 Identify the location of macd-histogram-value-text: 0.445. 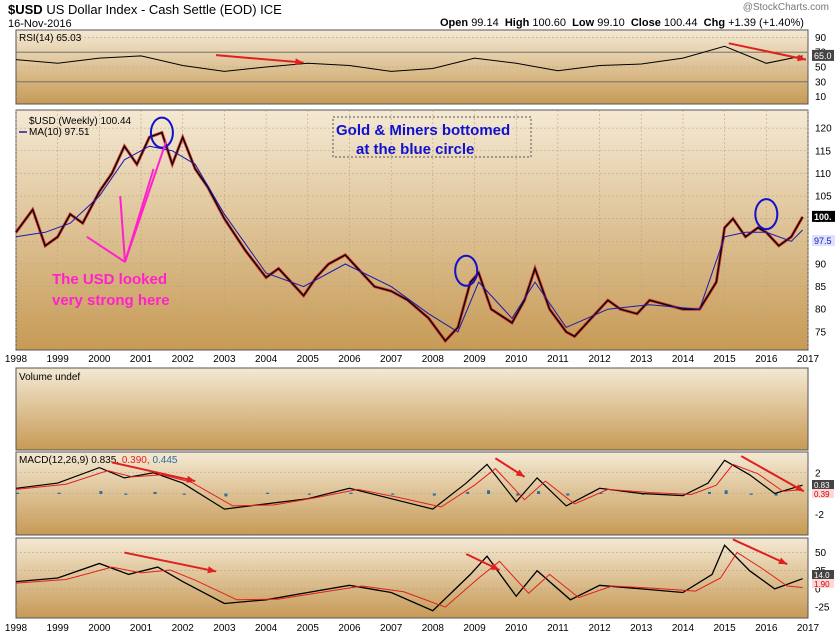
(164, 460).